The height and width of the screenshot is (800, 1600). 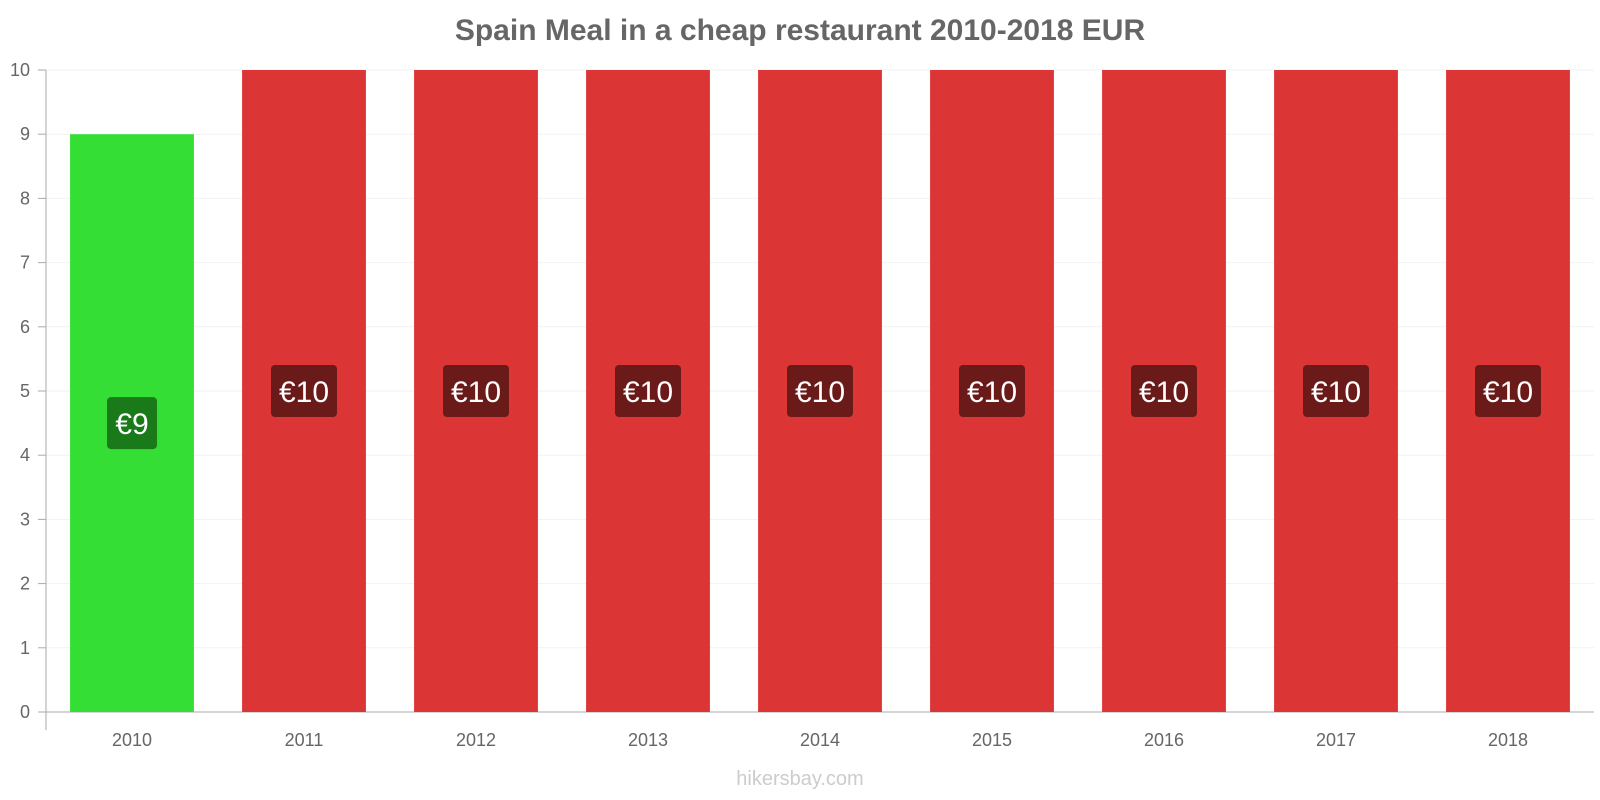 What do you see at coordinates (25, 327) in the screenshot?
I see `y-tick-label: 6` at bounding box center [25, 327].